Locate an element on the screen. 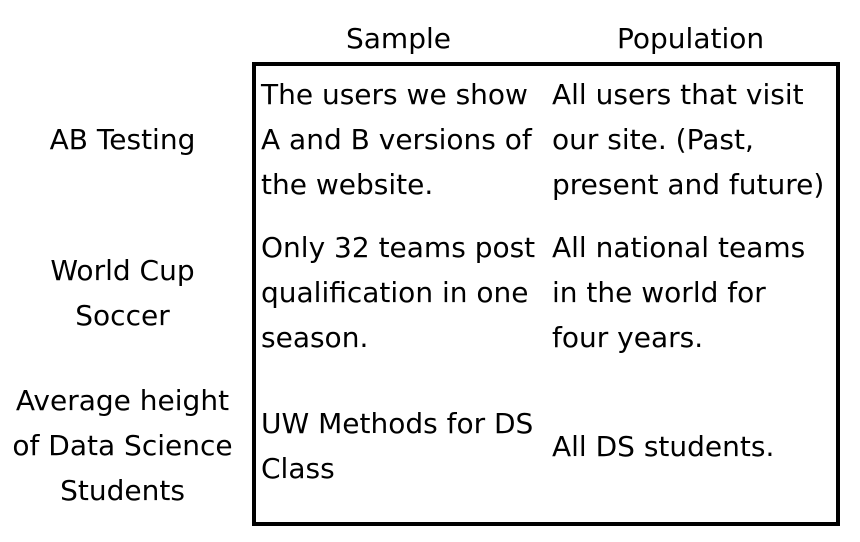 Image resolution: width=860 pixels, height=542 pixels. row-label-line: Students is located at coordinates (122, 490).